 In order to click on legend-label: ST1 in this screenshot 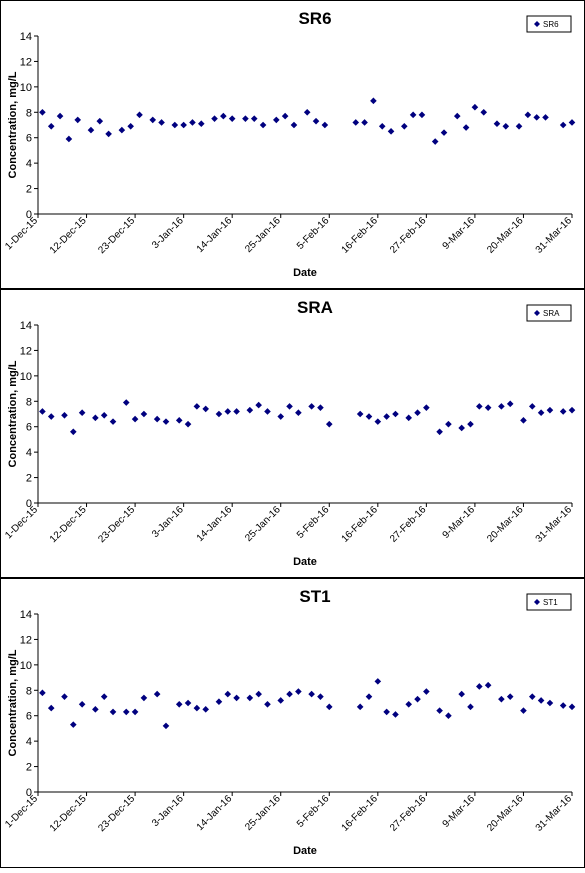, I will do `click(550, 602)`.